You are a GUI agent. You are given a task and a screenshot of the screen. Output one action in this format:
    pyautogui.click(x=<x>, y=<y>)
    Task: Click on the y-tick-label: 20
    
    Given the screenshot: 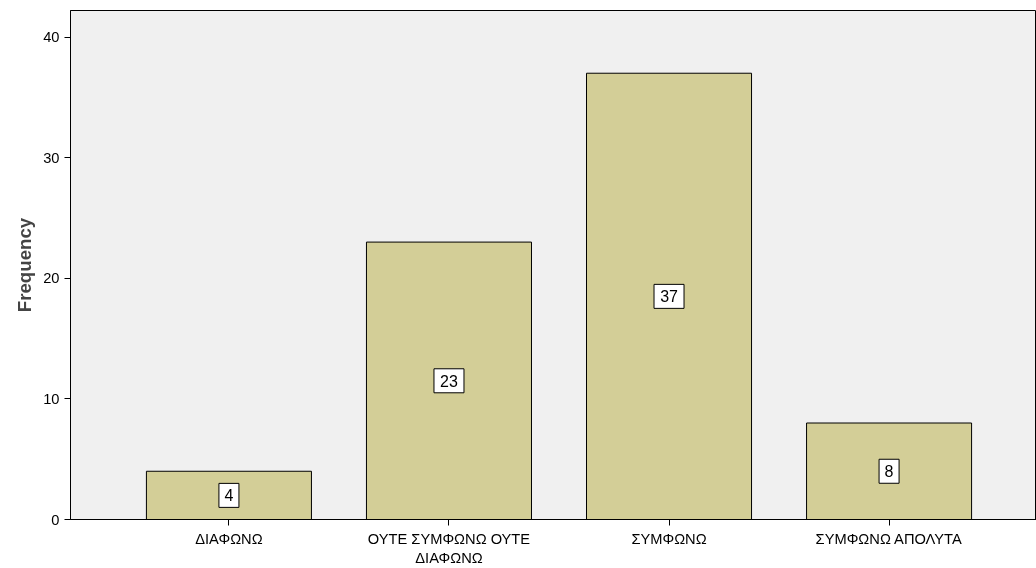 What is the action you would take?
    pyautogui.click(x=51, y=278)
    